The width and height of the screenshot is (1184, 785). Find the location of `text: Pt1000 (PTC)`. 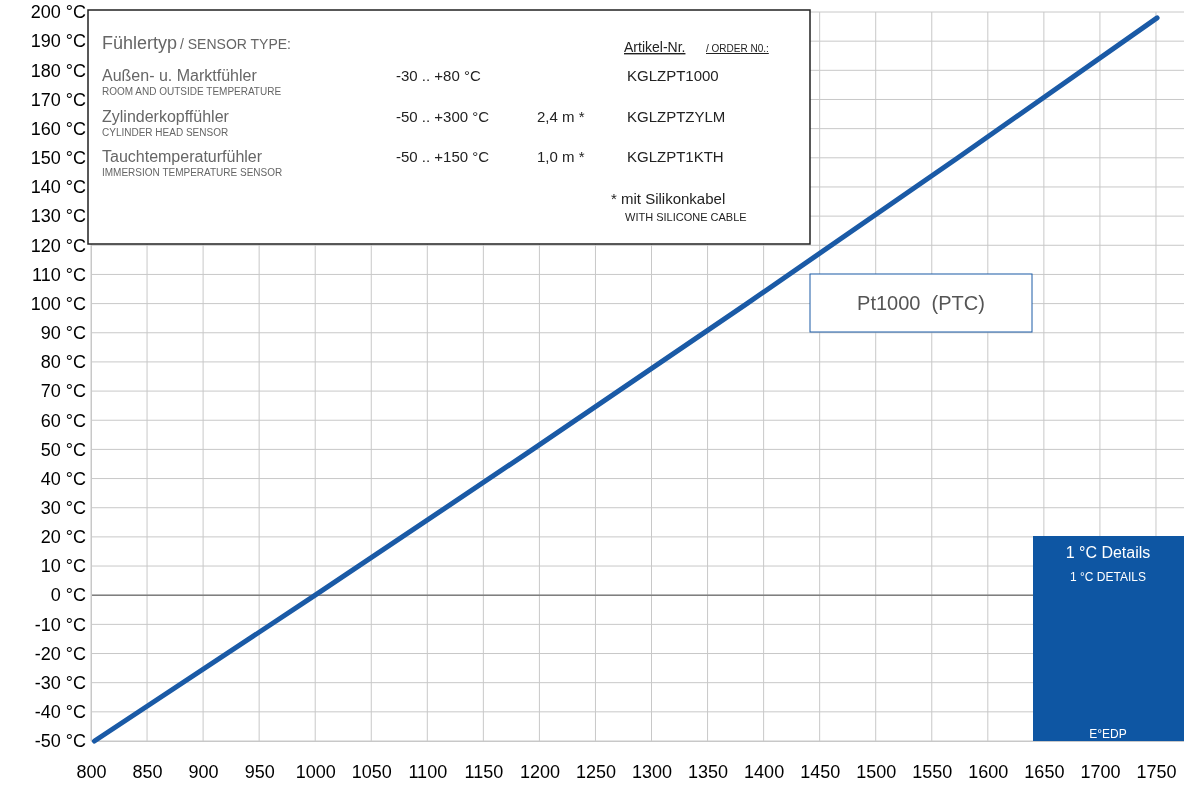

text: Pt1000 (PTC) is located at coordinates (921, 303).